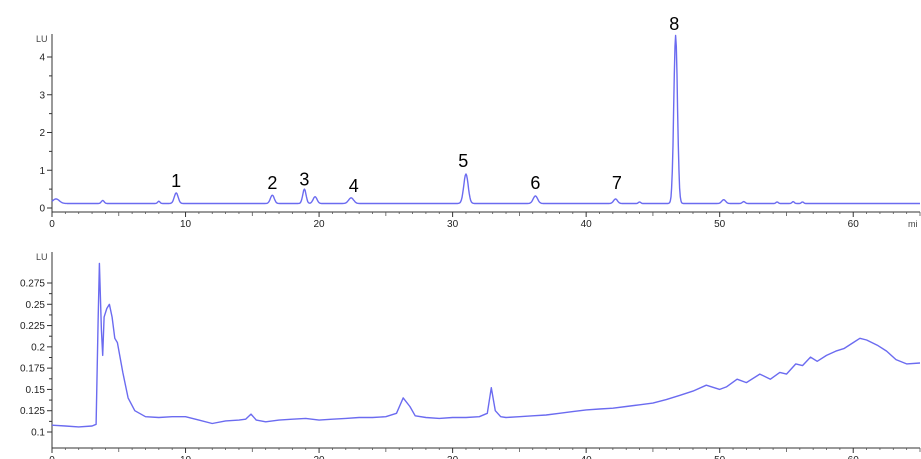  What do you see at coordinates (42, 133) in the screenshot?
I see `y-tick-label: 2` at bounding box center [42, 133].